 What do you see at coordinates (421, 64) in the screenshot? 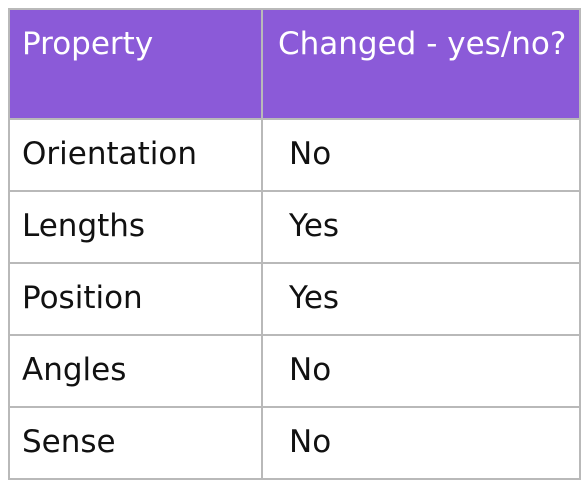
I see `header-changed: Changed - yes/no?` at bounding box center [421, 64].